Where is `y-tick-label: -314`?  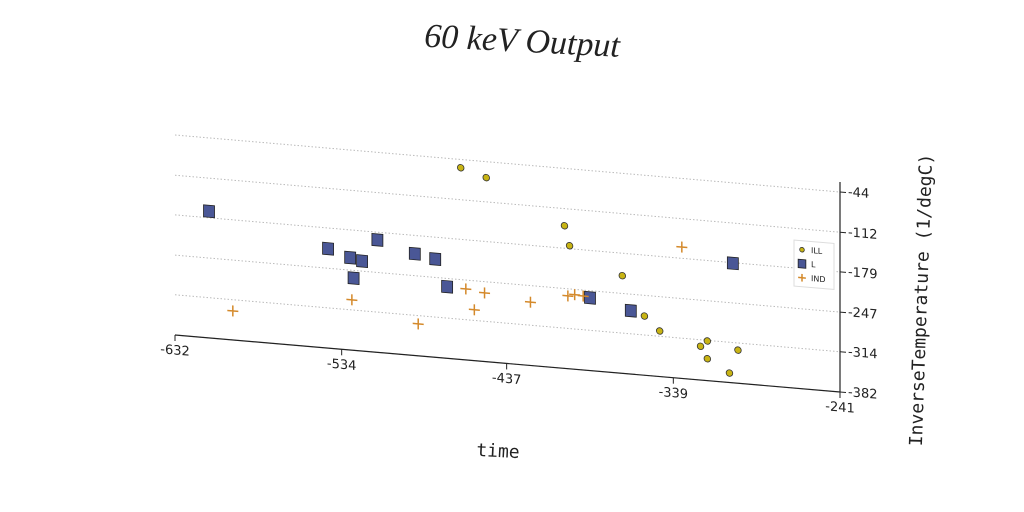
y-tick-label: -314 is located at coordinates (862, 354).